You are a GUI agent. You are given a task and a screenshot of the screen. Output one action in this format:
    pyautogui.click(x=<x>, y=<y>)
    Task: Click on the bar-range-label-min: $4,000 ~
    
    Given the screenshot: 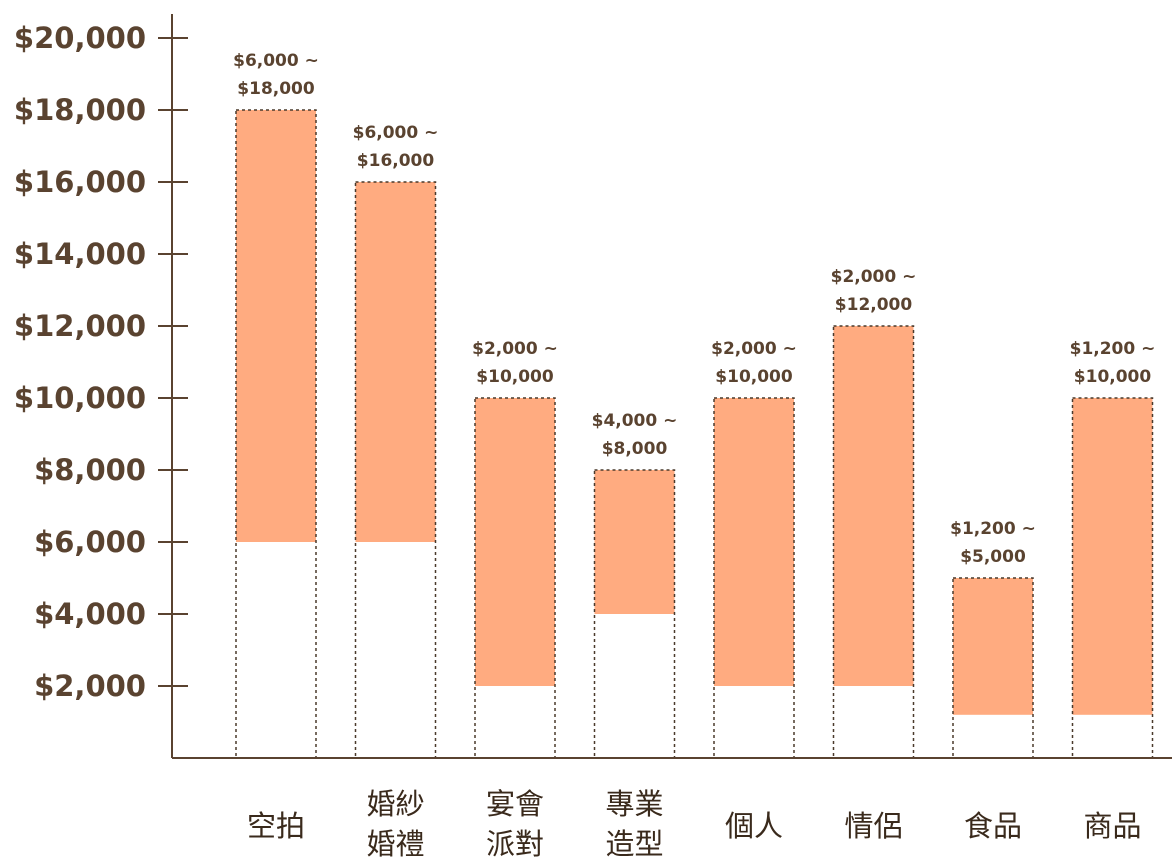 What is the action you would take?
    pyautogui.click(x=635, y=421)
    